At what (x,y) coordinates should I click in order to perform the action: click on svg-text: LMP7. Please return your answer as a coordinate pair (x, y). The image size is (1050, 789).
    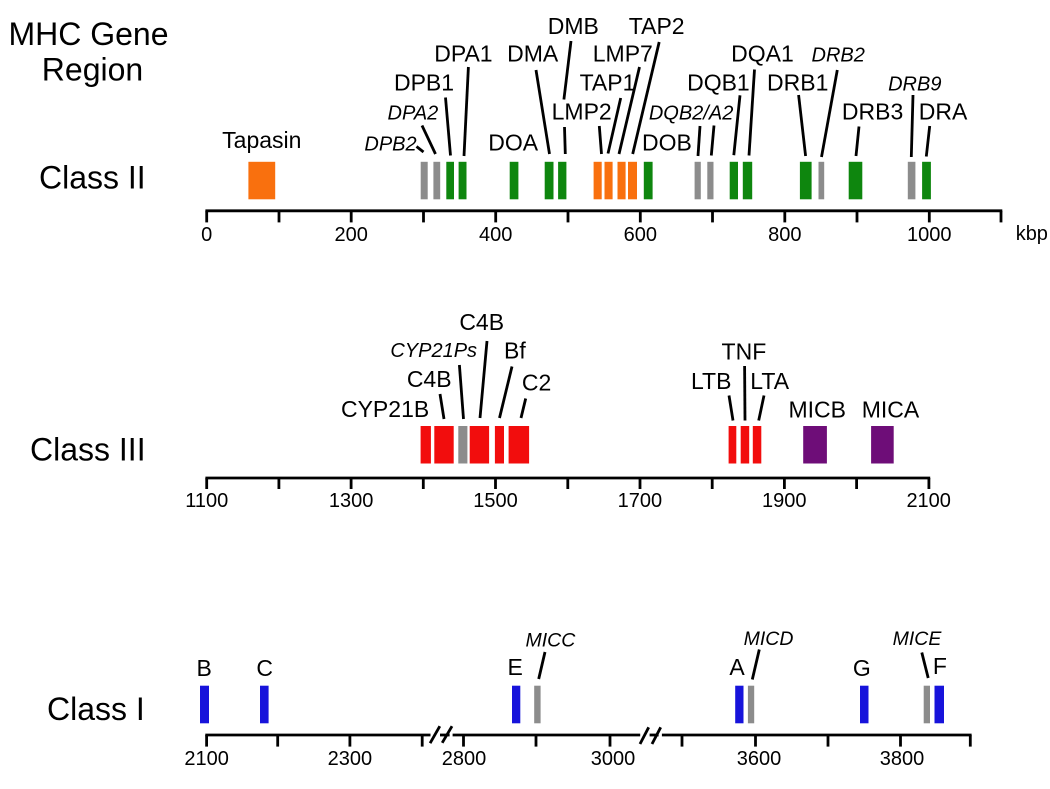
    Looking at the image, I should click on (623, 54).